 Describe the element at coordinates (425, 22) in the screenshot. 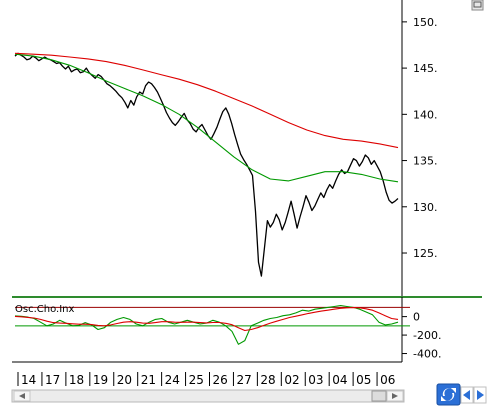

I see `price-tick-label: 150.` at that location.